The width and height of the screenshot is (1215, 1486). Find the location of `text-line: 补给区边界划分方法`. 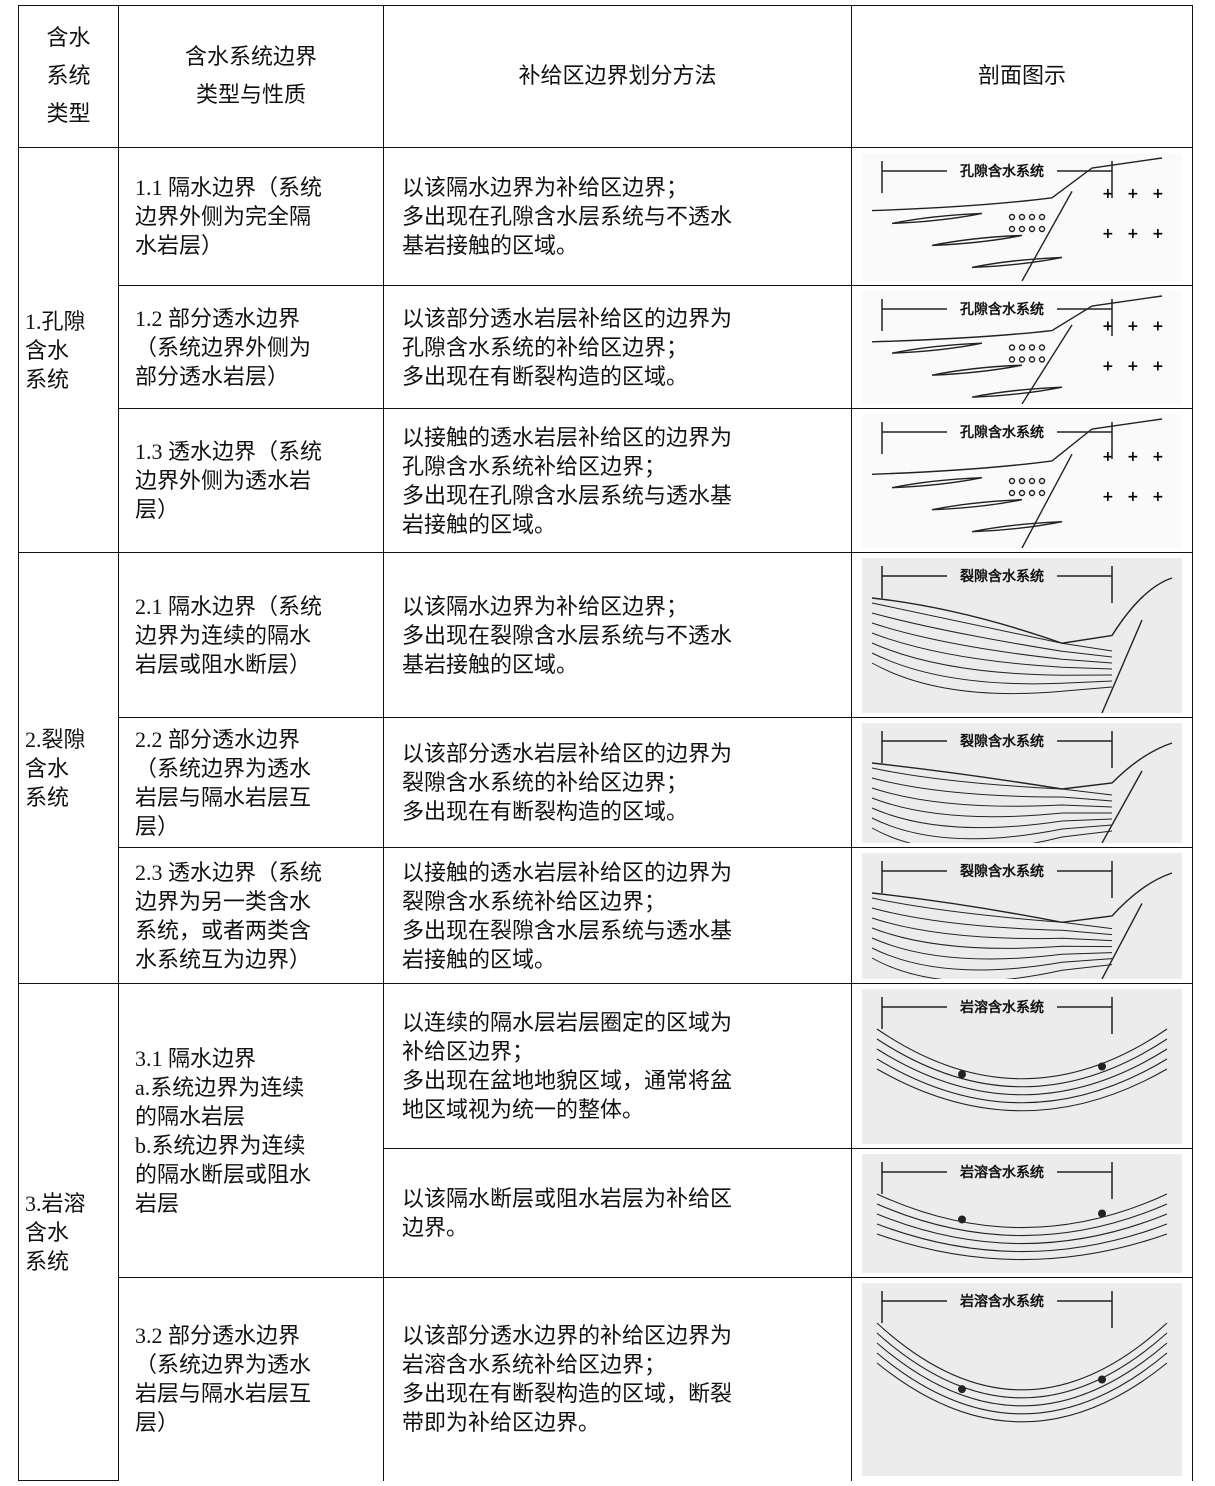

text-line: 补给区边界划分方法 is located at coordinates (617, 76).